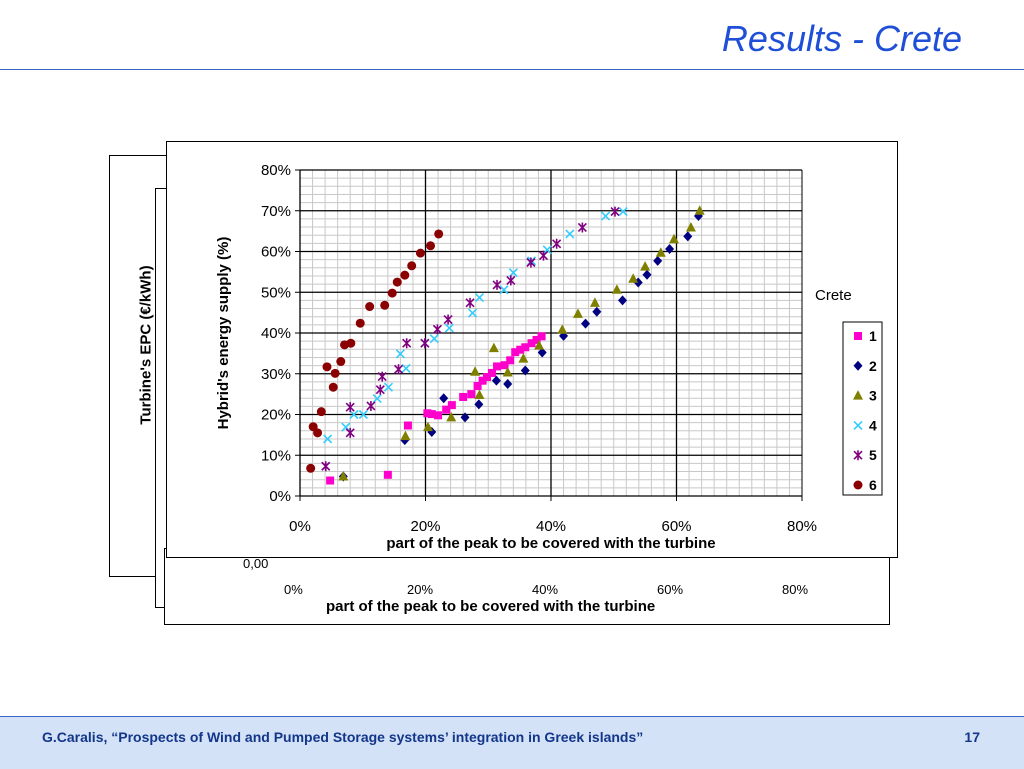 Image resolution: width=1024 pixels, height=769 pixels. Describe the element at coordinates (862, 408) in the screenshot. I see `legend` at that location.